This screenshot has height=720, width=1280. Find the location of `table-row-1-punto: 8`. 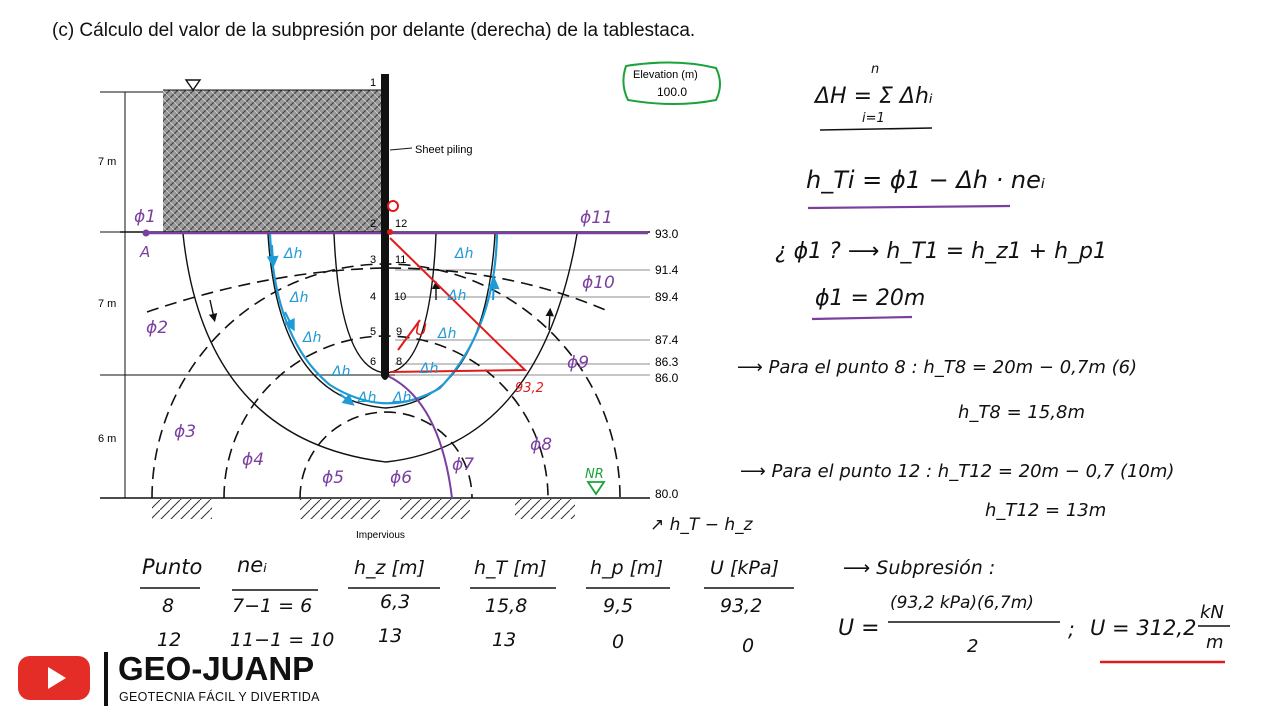

table-row-1-punto: 8 is located at coordinates (168, 606).